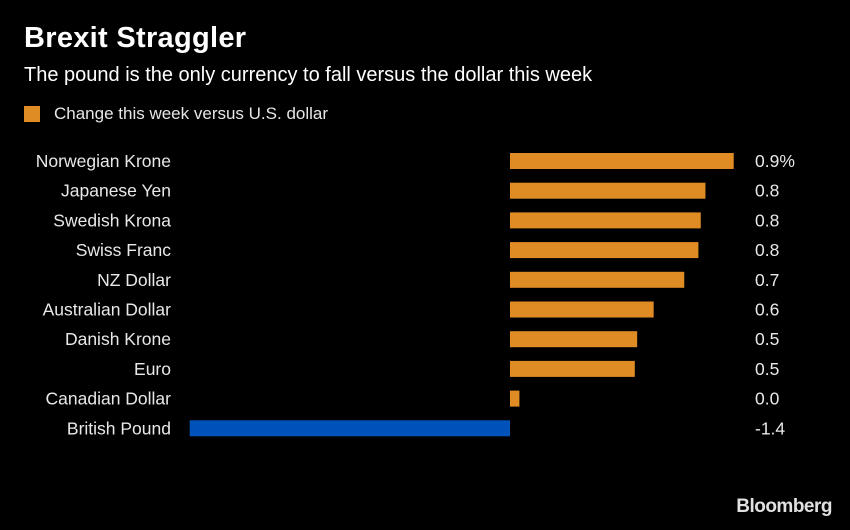 The height and width of the screenshot is (530, 850). Describe the element at coordinates (784, 506) in the screenshot. I see `bloomberg-logo: Bloomberg` at that location.